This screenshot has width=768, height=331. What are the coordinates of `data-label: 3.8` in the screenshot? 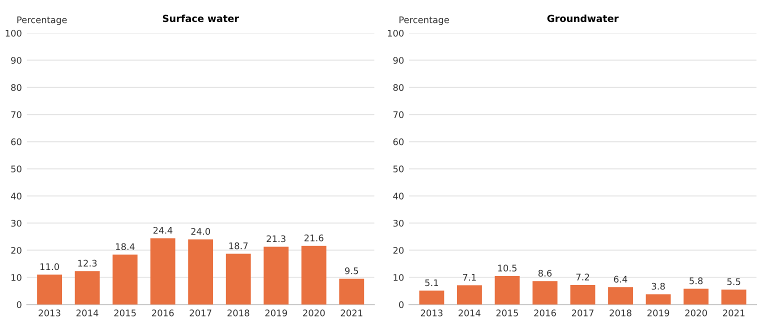 It's located at (658, 286).